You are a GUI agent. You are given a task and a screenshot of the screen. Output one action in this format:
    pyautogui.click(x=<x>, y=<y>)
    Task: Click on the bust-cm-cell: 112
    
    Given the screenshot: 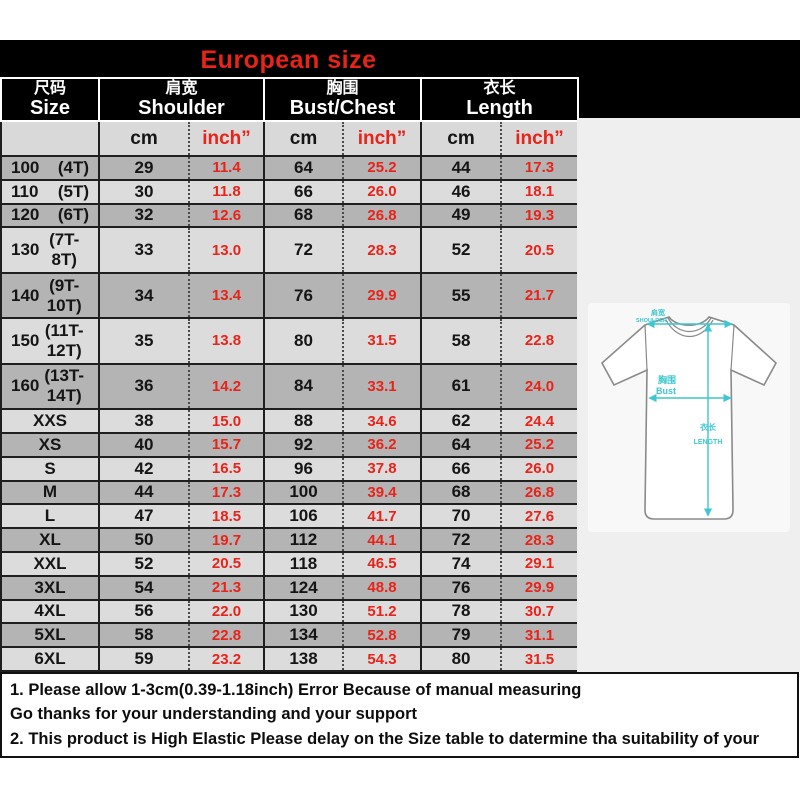 What is the action you would take?
    pyautogui.click(x=304, y=540)
    